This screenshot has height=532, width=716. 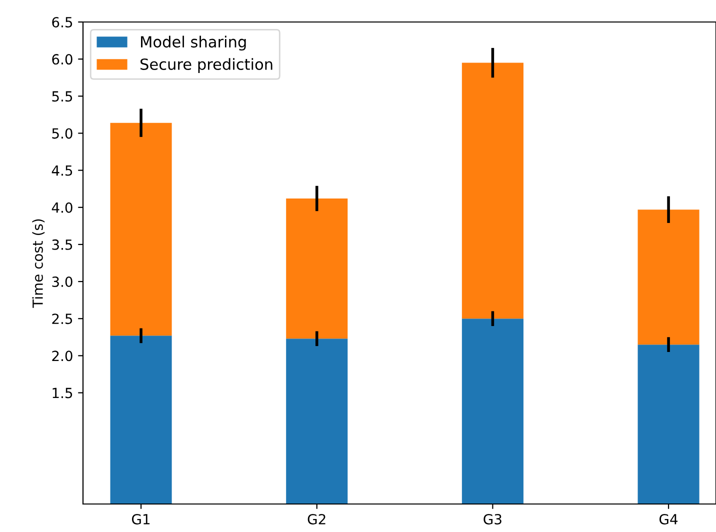 I want to click on y-tick-label: 4.5, so click(x=62, y=170).